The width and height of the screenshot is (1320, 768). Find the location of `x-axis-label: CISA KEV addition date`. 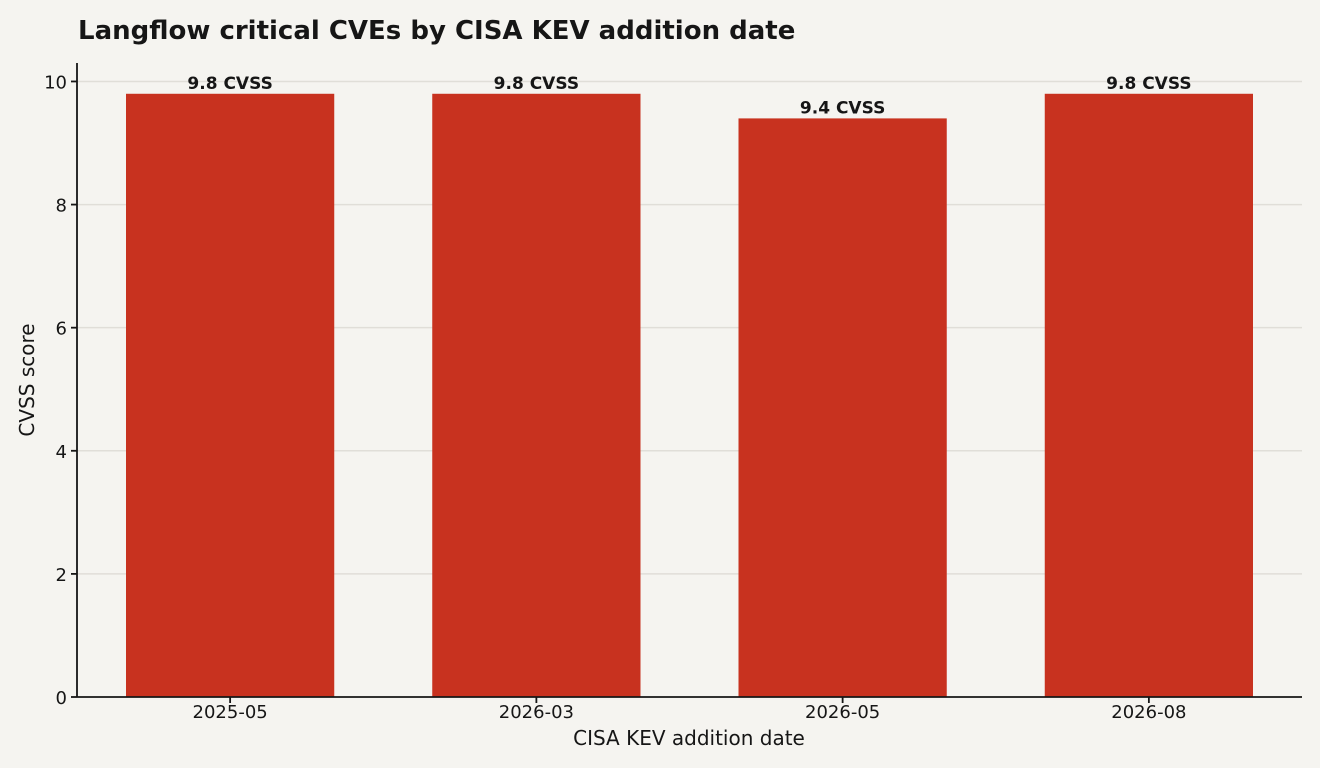

x-axis-label: CISA KEV addition date is located at coordinates (689, 738).